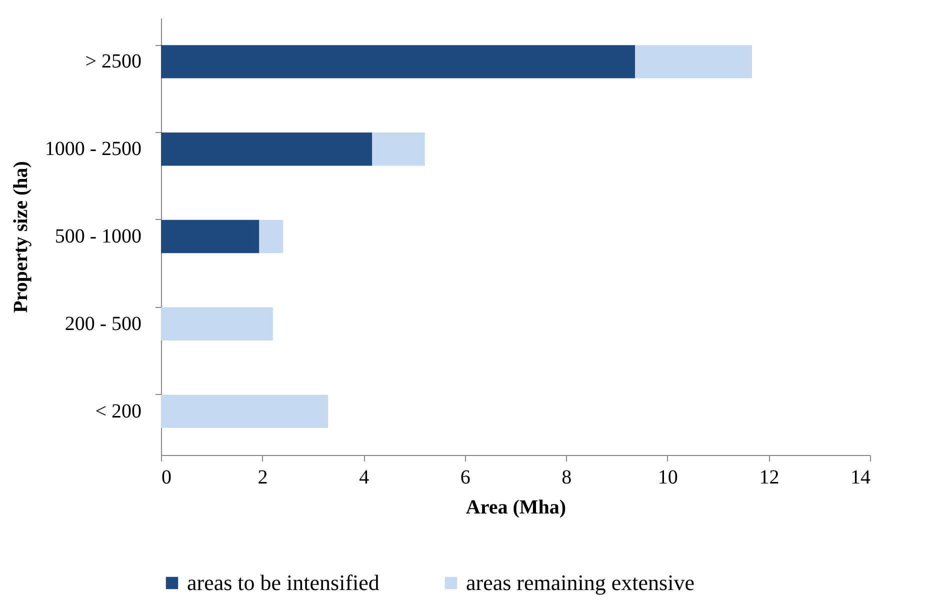 The width and height of the screenshot is (936, 604). What do you see at coordinates (567, 477) in the screenshot?
I see `x-tick-label: 8` at bounding box center [567, 477].